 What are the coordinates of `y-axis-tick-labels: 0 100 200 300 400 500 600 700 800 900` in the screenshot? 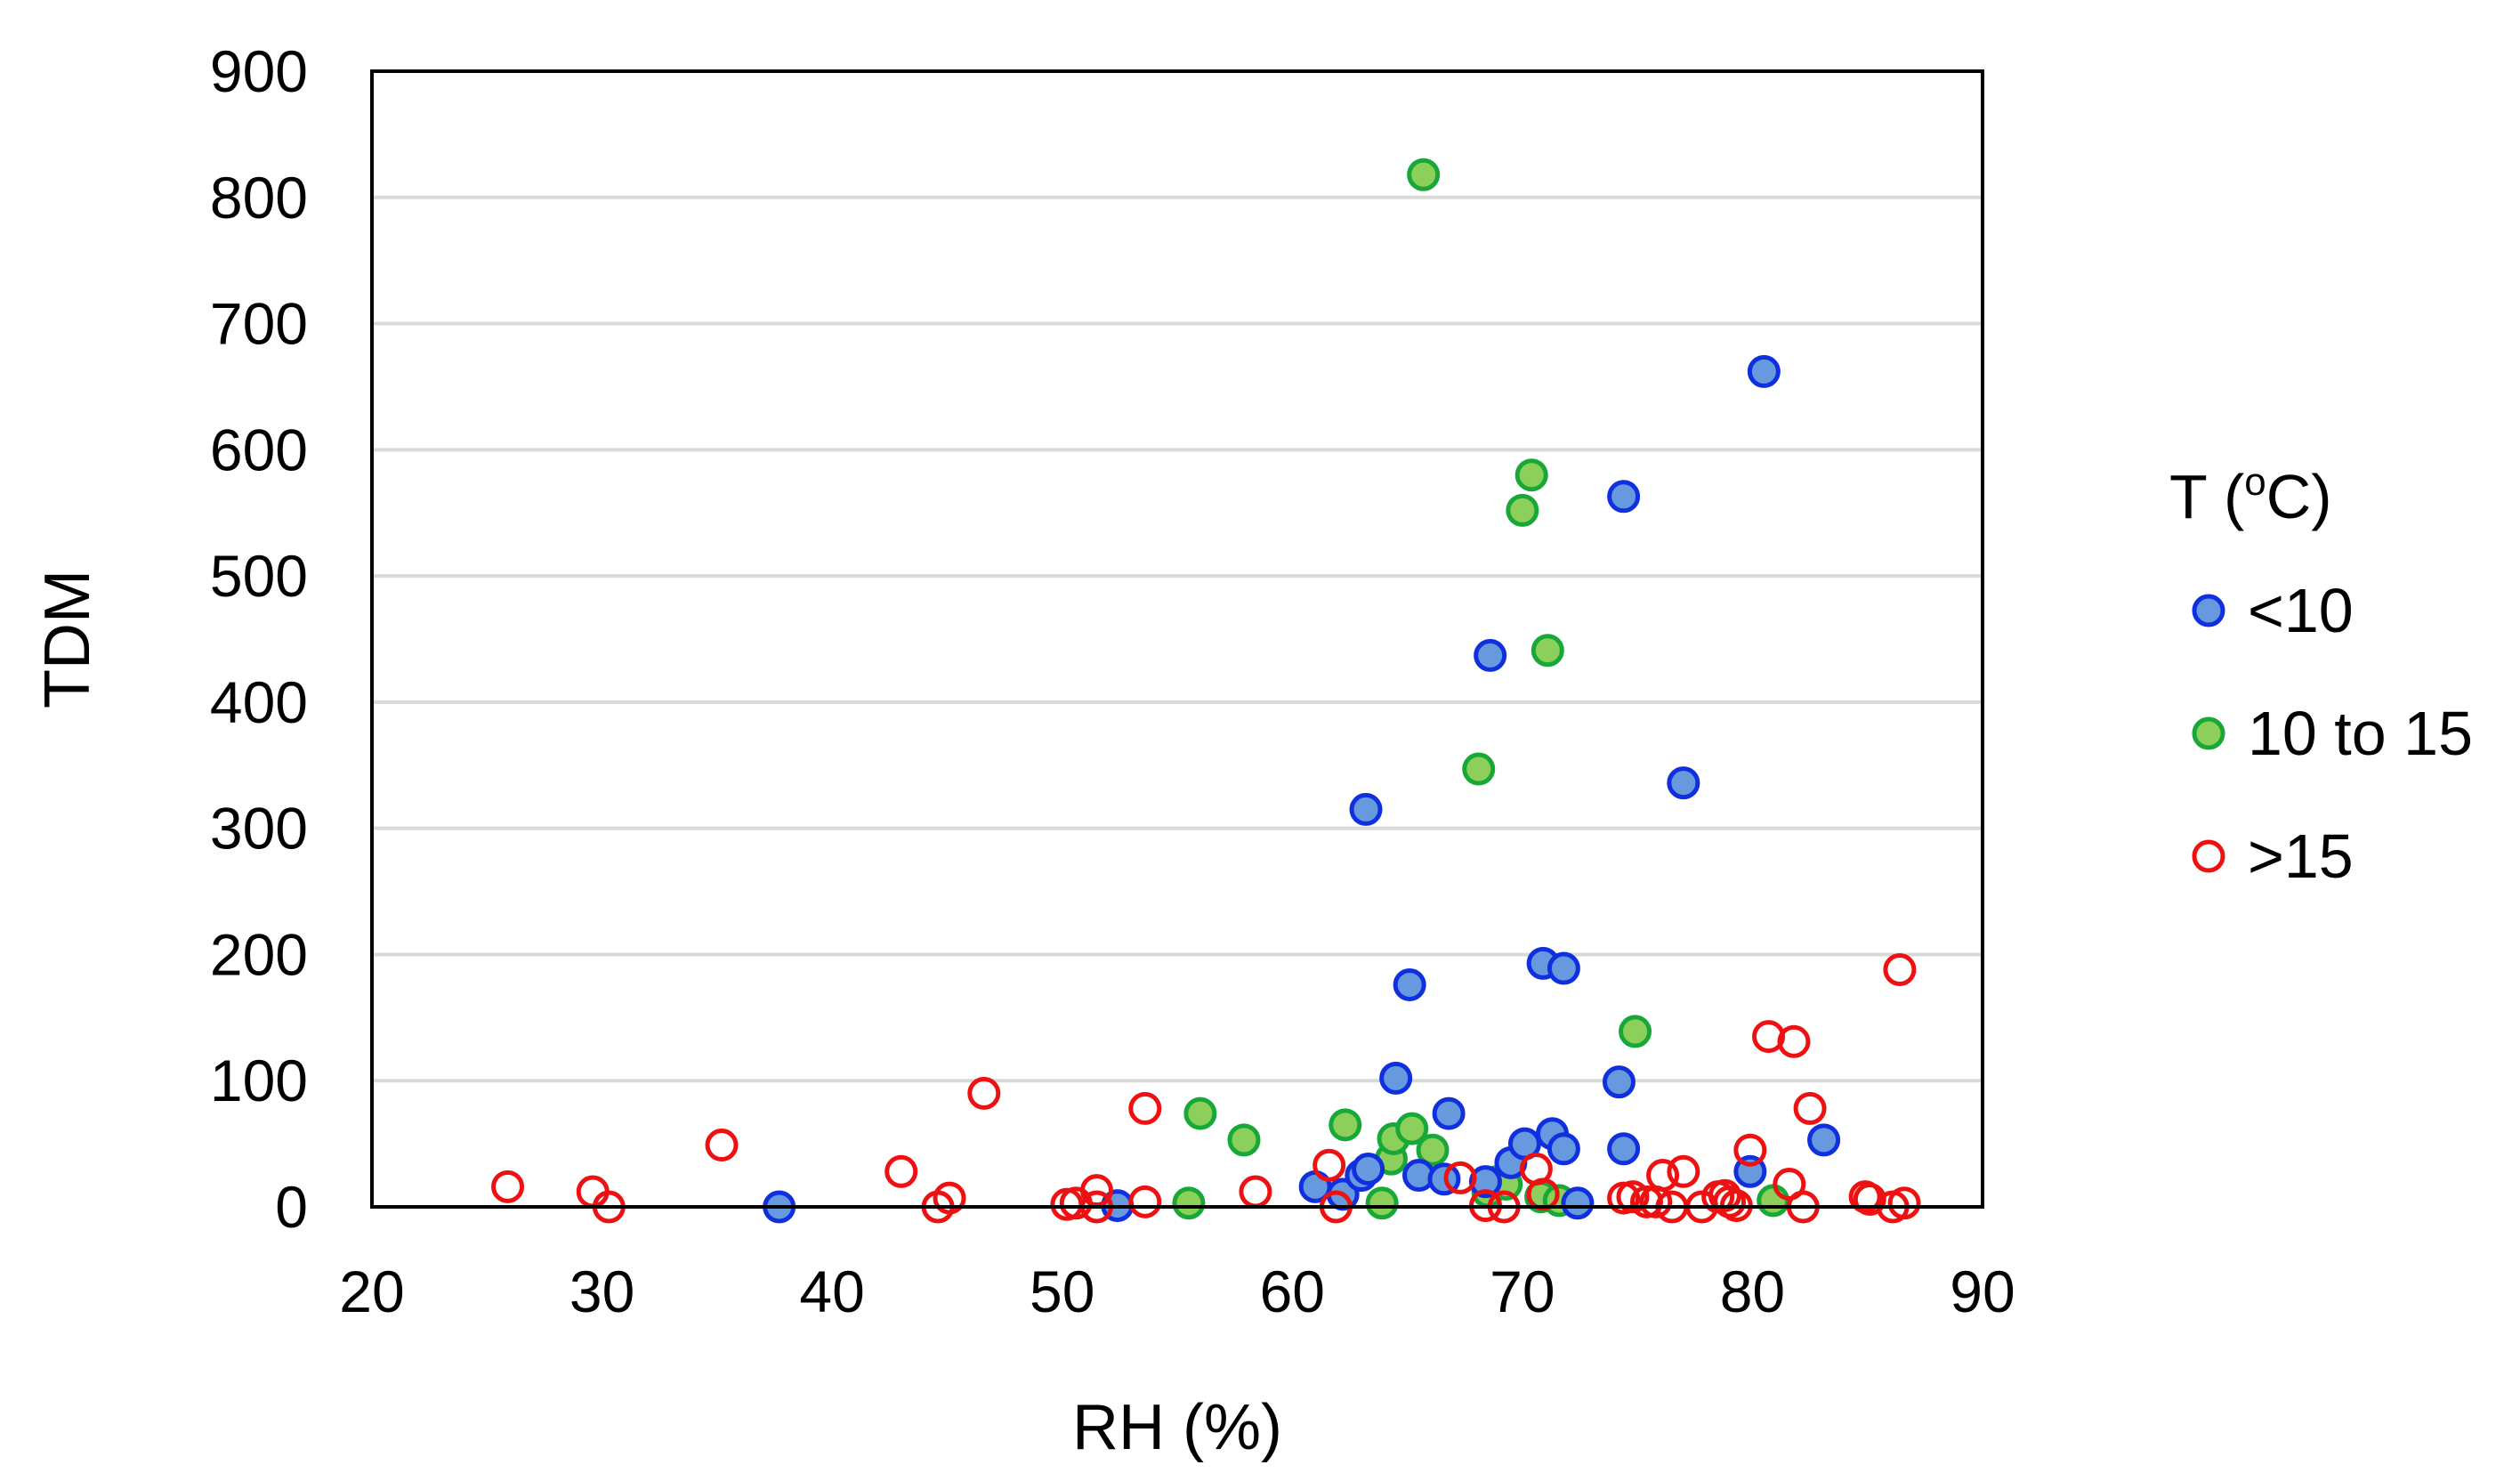 It's located at (259, 639).